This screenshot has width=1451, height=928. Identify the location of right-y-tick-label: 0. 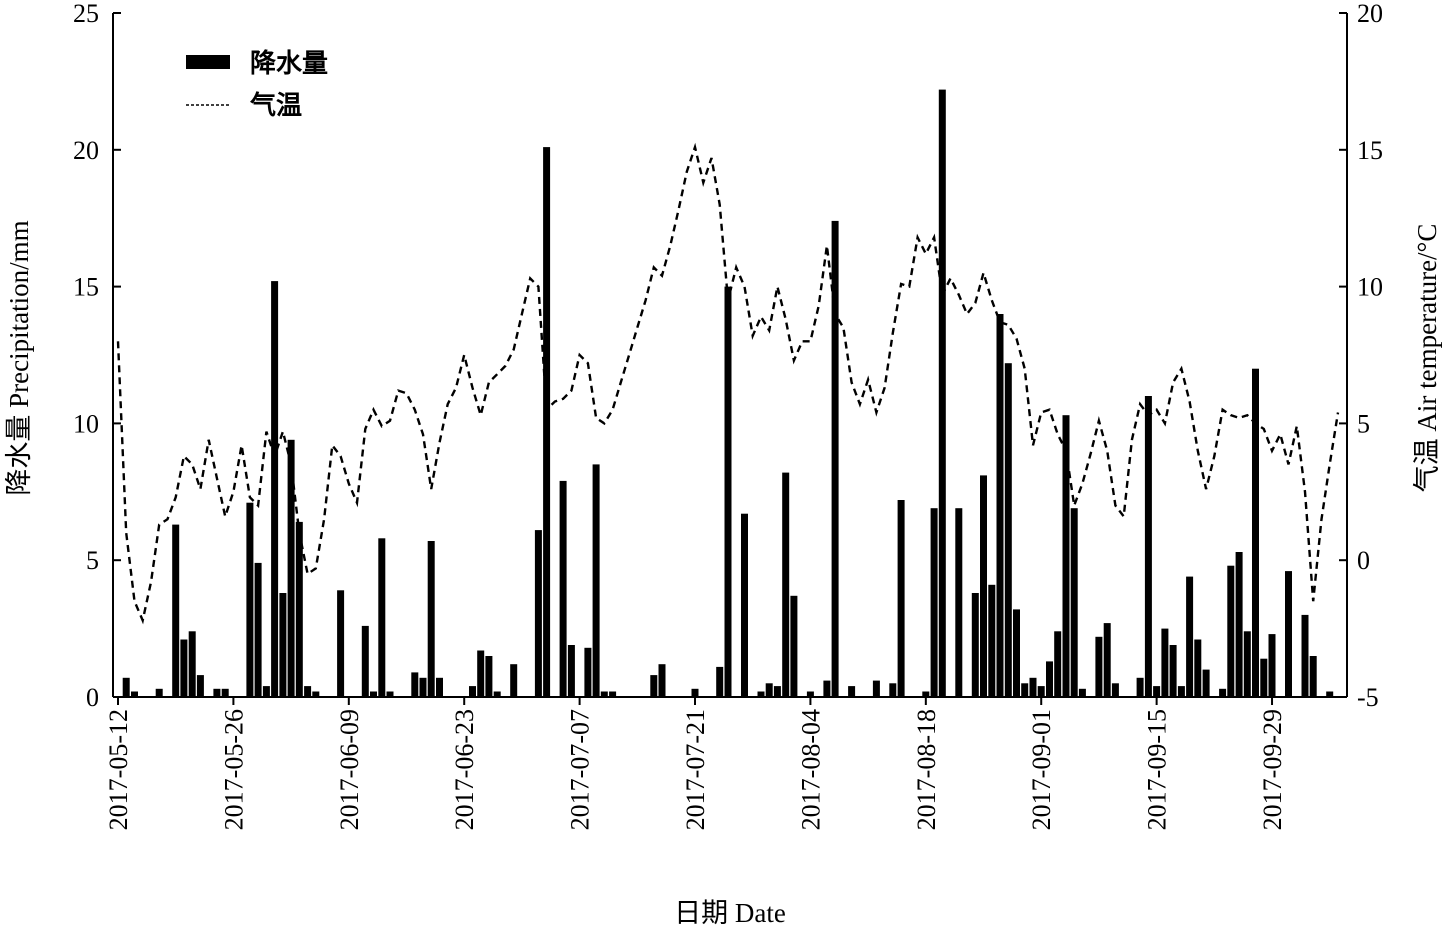
(1363, 560).